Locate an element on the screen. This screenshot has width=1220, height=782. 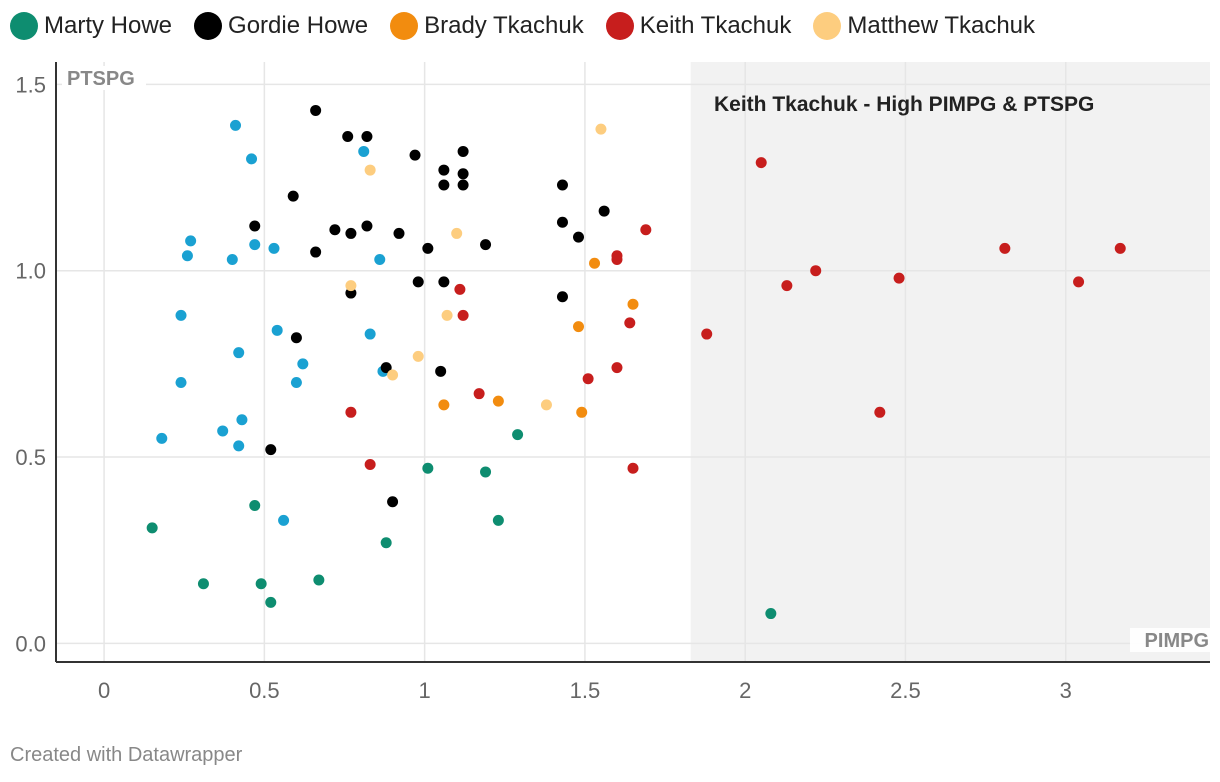
y-tick-label: 1.5 is located at coordinates (30, 84).